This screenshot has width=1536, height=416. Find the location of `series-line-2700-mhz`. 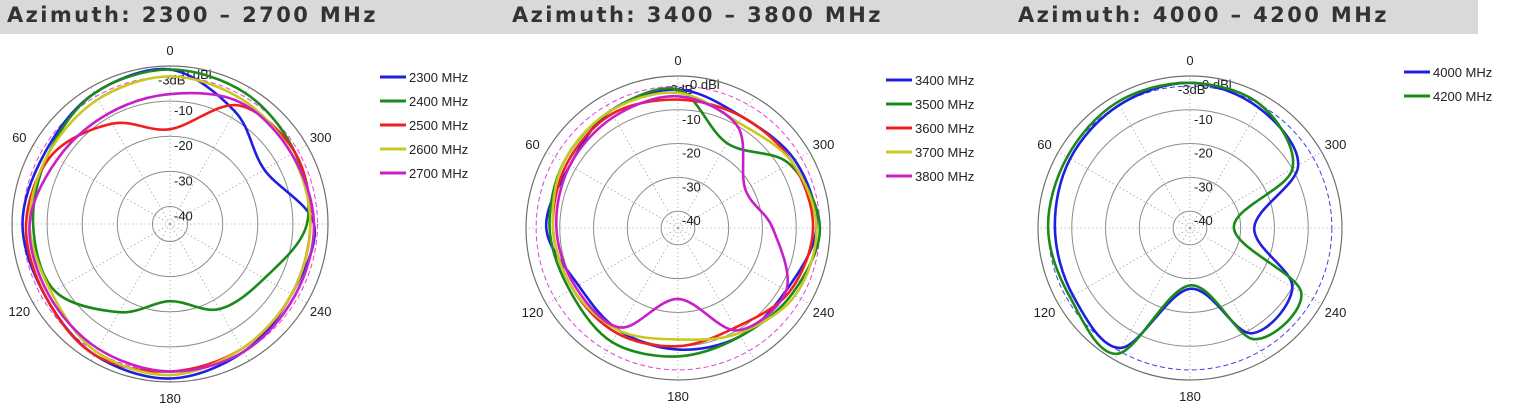

series-line-2700-mhz is located at coordinates (172, 232).